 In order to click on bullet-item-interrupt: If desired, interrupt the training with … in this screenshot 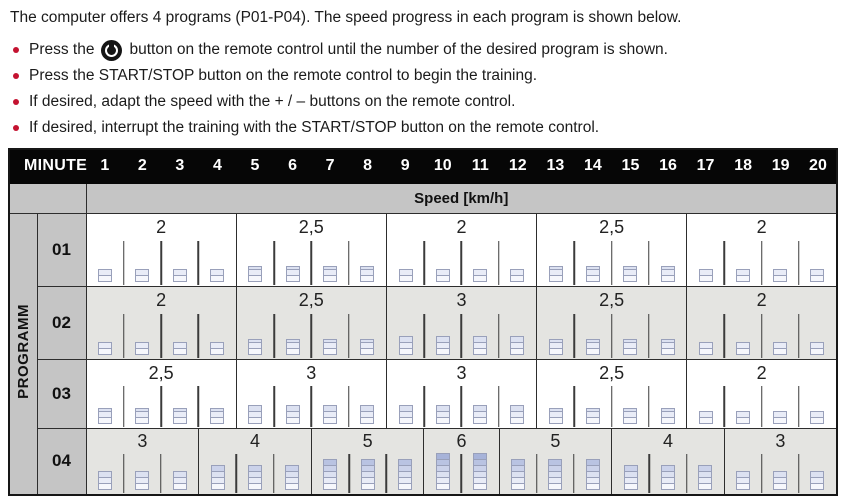, I will do `click(426, 128)`.